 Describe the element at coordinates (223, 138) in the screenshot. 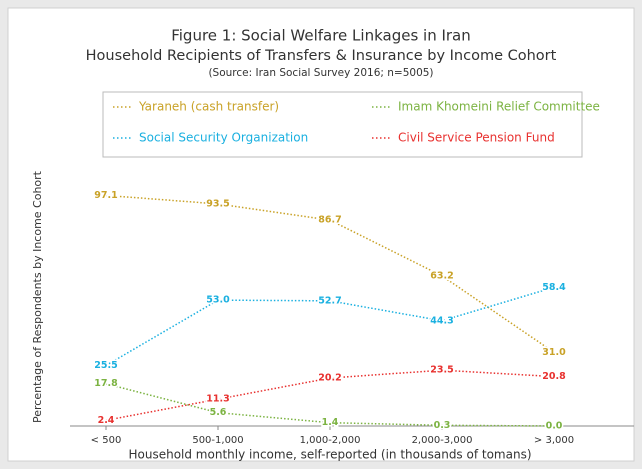

I see `legend-label: Social Security Organization` at that location.